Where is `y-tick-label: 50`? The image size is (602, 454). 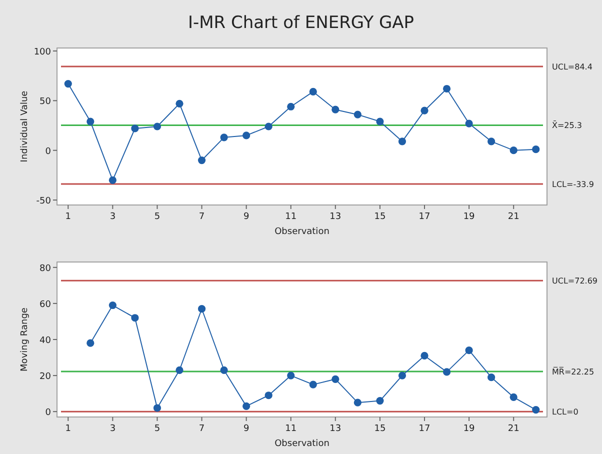 y-tick-label: 50 is located at coordinates (46, 102).